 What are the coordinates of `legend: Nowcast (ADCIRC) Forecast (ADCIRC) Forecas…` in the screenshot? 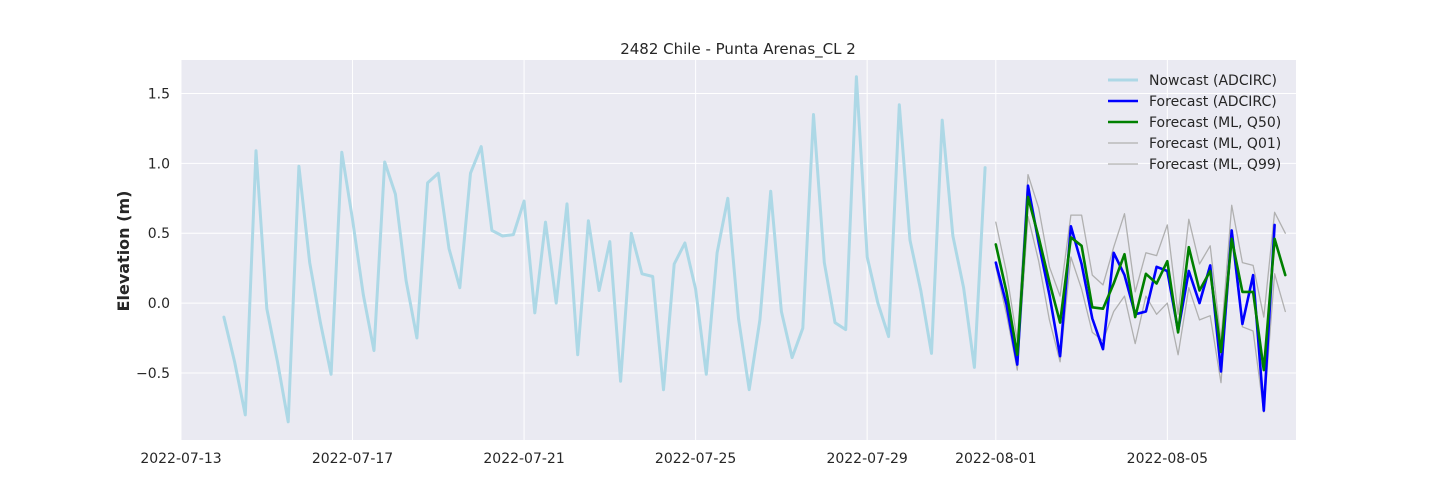 It's located at (1194, 123).